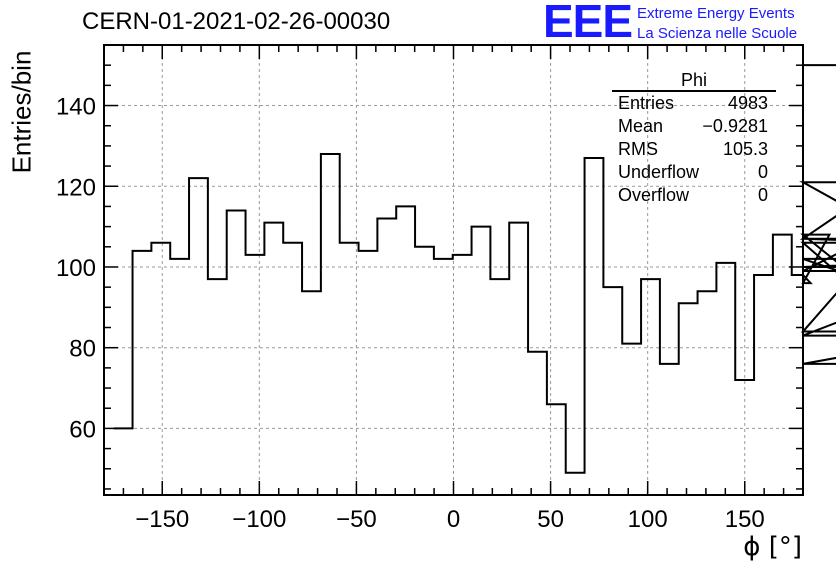 This screenshot has width=836, height=572. What do you see at coordinates (735, 126) in the screenshot?
I see `stats-value: −0.9281` at bounding box center [735, 126].